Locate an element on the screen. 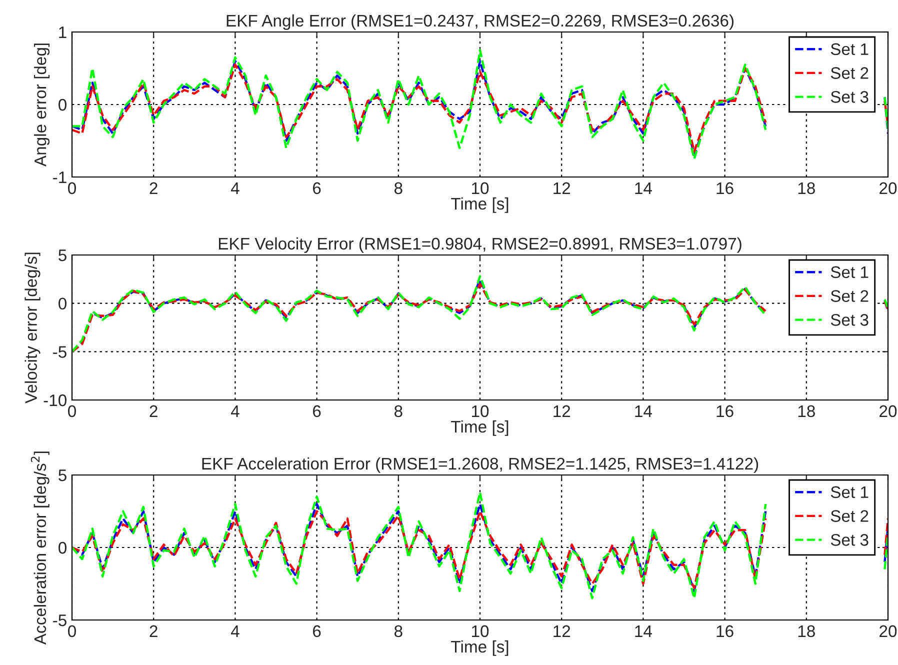 The image size is (898, 665). y-tick-label: -10 is located at coordinates (55, 400).